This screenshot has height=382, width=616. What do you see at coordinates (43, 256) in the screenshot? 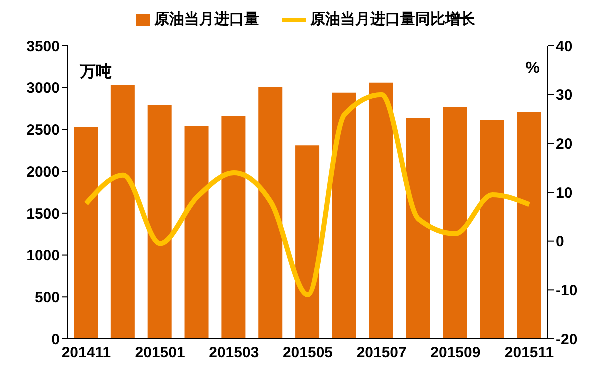
I see `y-tick-label: 1000` at bounding box center [43, 256].